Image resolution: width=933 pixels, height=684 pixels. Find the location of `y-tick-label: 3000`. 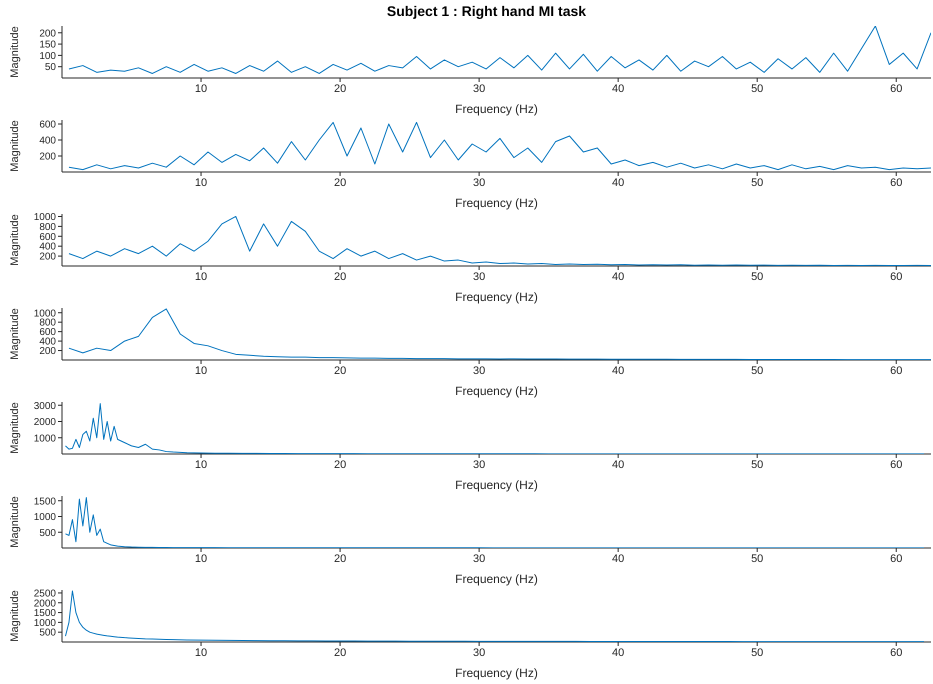

y-tick-label: 3000 is located at coordinates (45, 406).